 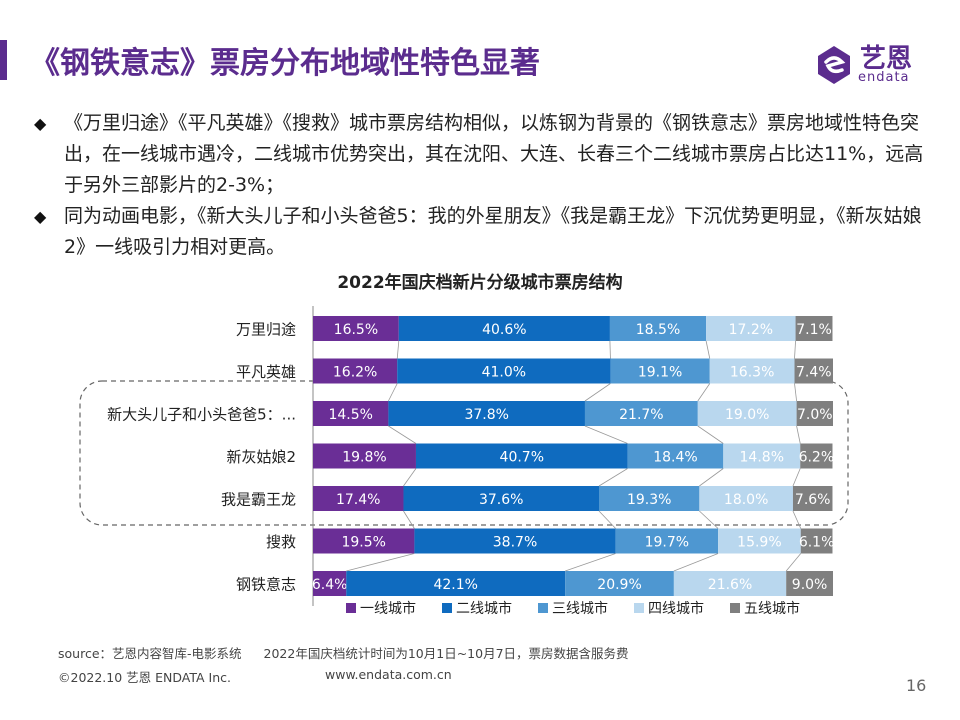 I want to click on data-label: 40.7%, so click(x=522, y=458).